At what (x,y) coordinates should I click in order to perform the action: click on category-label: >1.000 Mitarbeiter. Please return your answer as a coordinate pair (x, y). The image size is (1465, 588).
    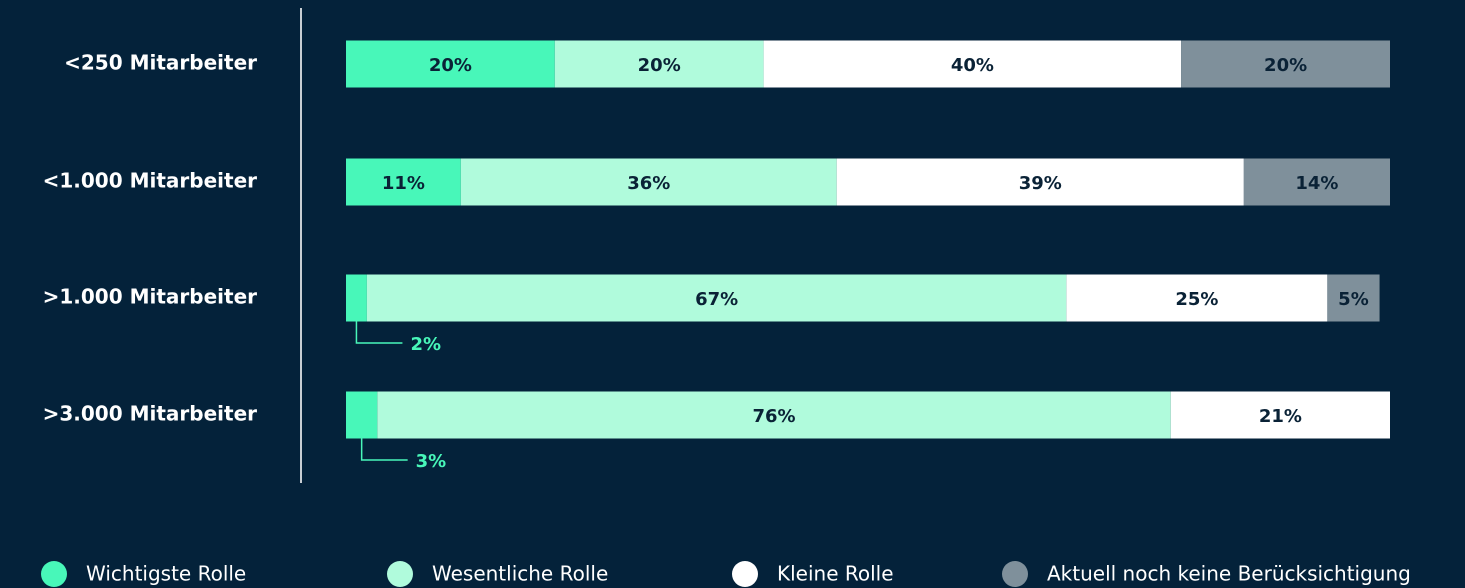
    Looking at the image, I should click on (150, 297).